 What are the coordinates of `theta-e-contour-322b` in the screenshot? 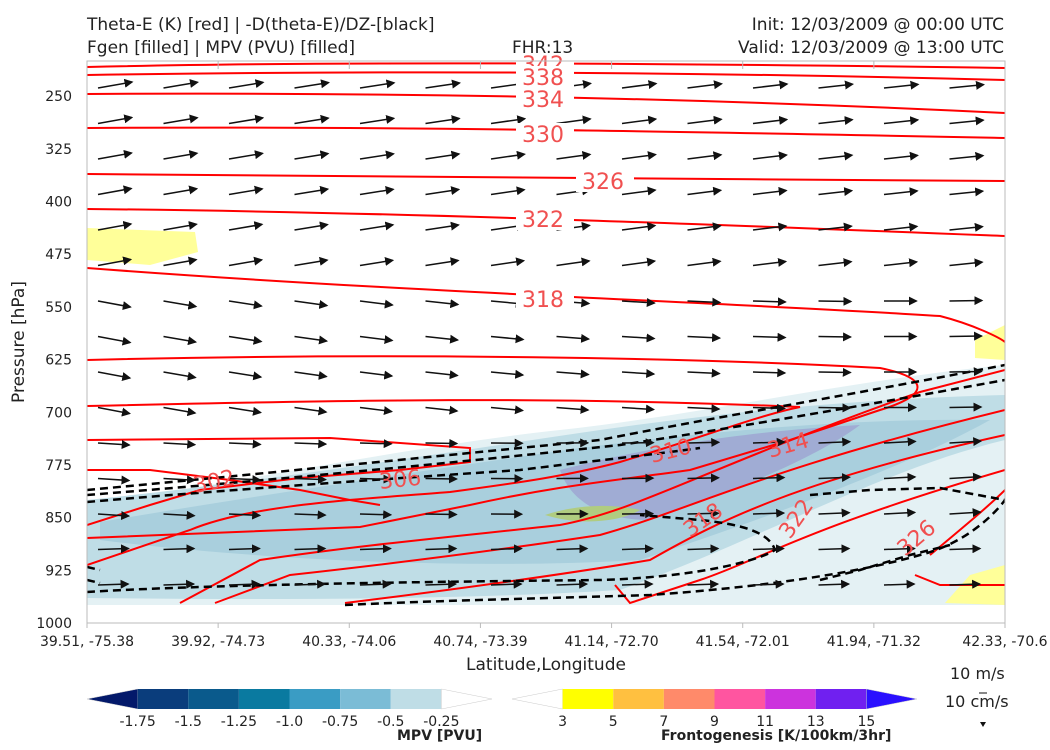 It's located at (809, 537).